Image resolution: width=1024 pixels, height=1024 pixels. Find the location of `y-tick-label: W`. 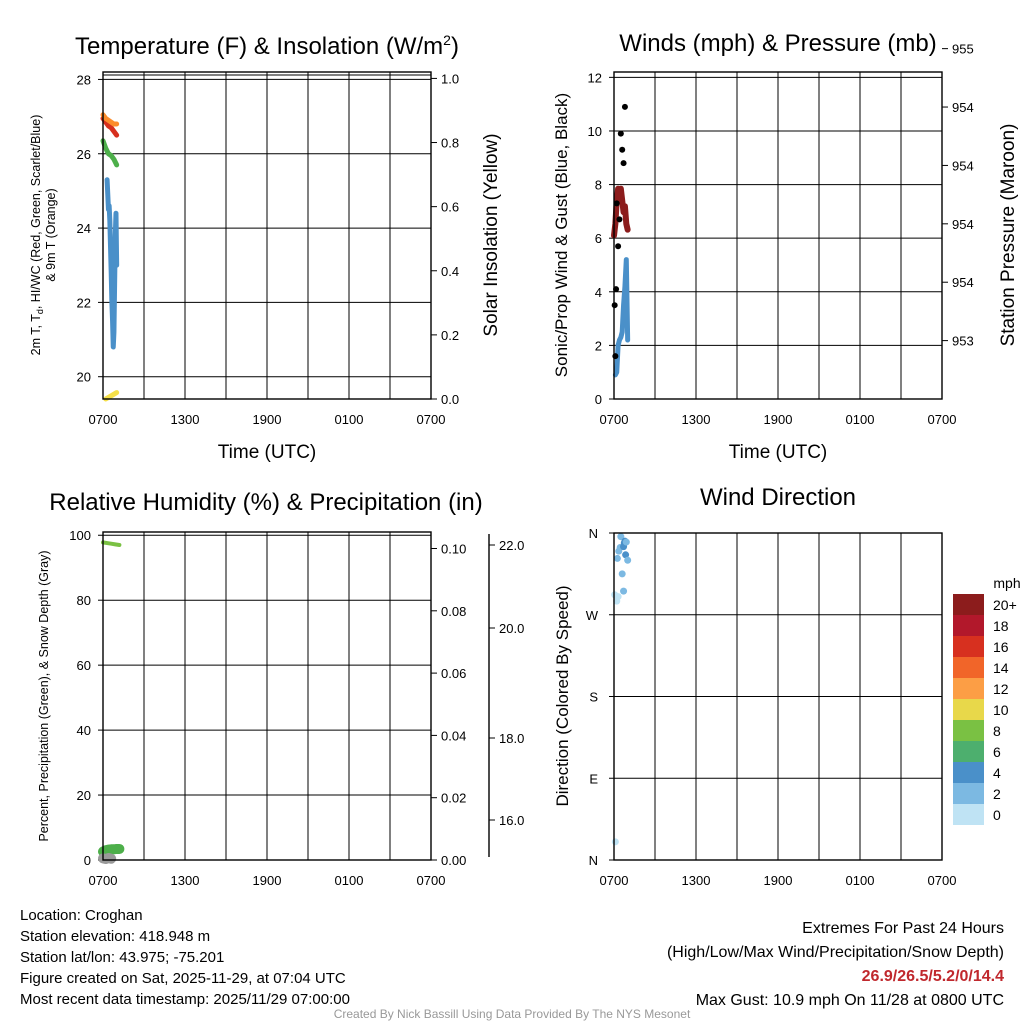

y-tick-label: W is located at coordinates (592, 615).